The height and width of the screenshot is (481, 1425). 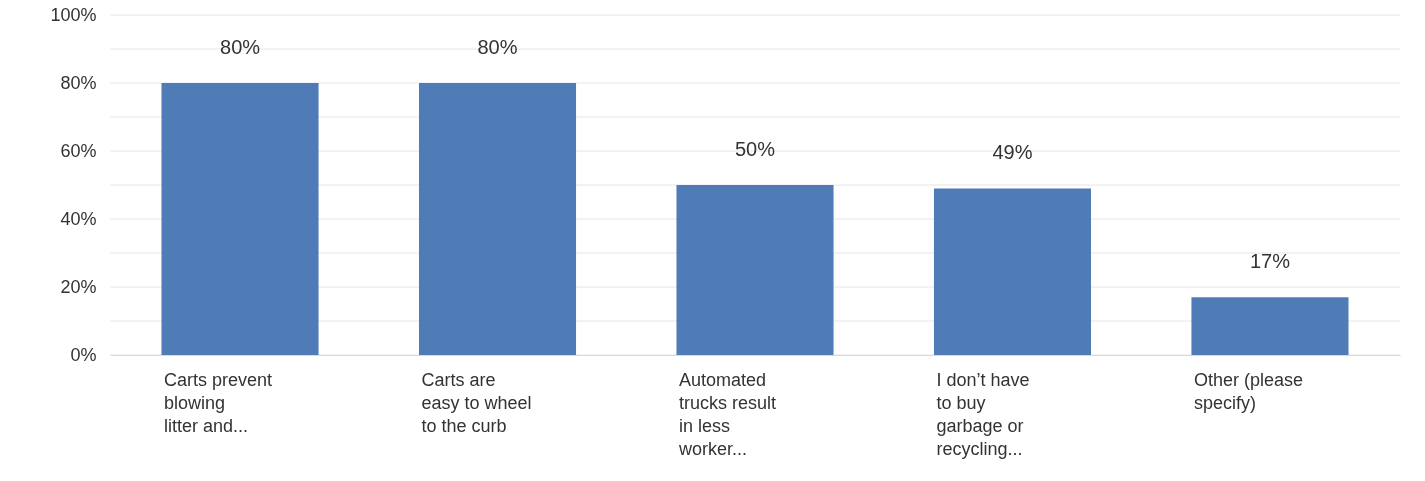 What do you see at coordinates (1012, 152) in the screenshot?
I see `data-label: 49%` at bounding box center [1012, 152].